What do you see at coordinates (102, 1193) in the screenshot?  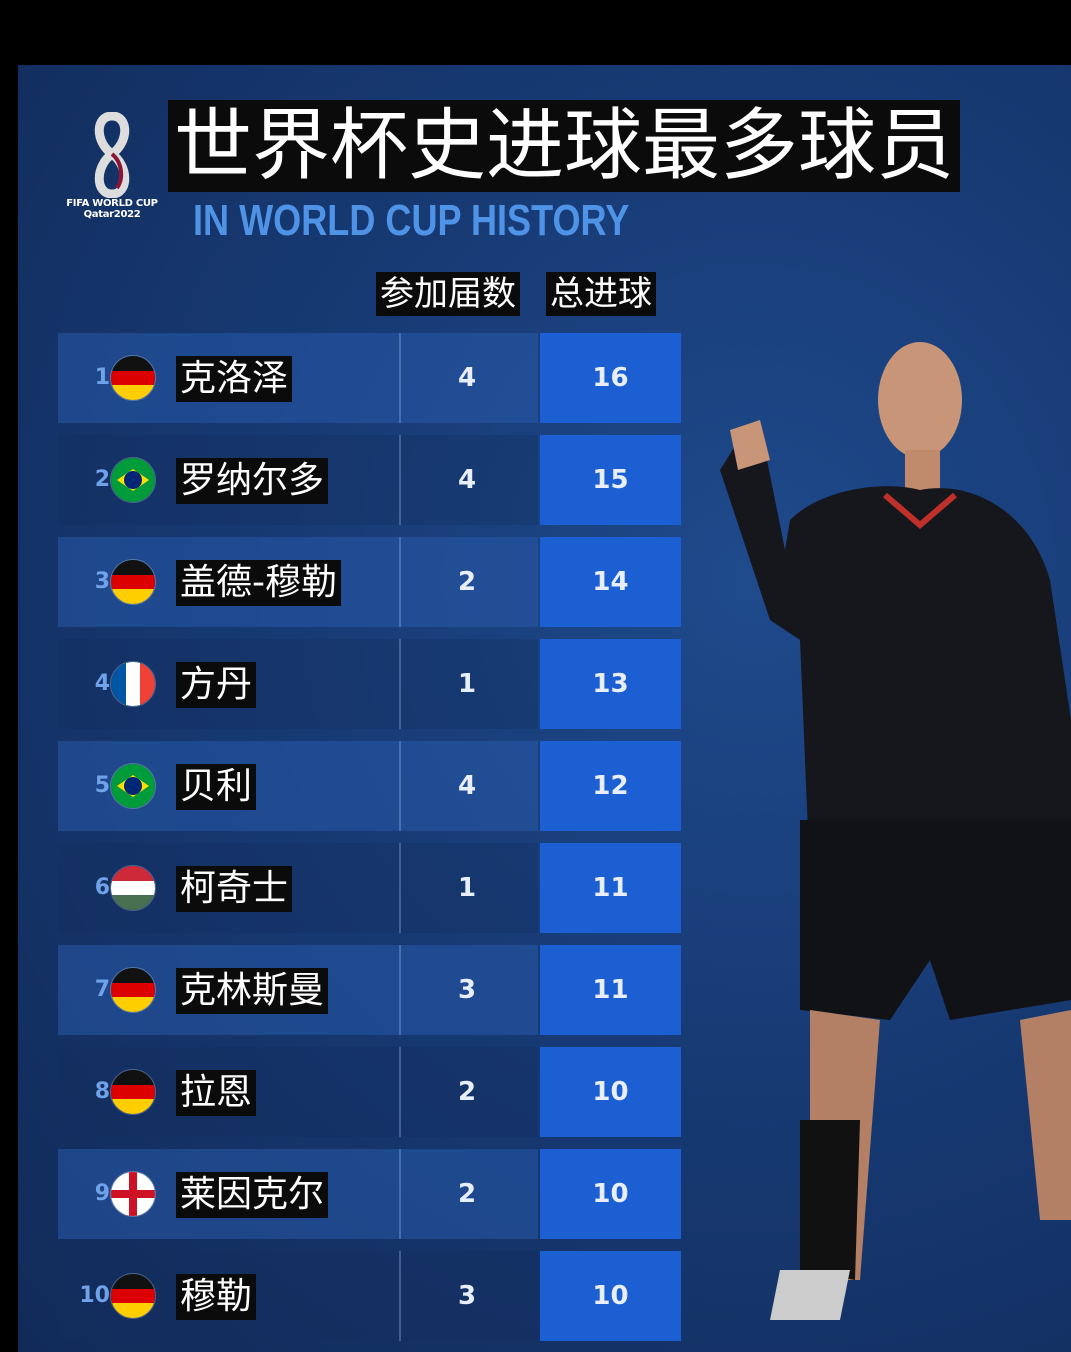 I see `rank: 9` at bounding box center [102, 1193].